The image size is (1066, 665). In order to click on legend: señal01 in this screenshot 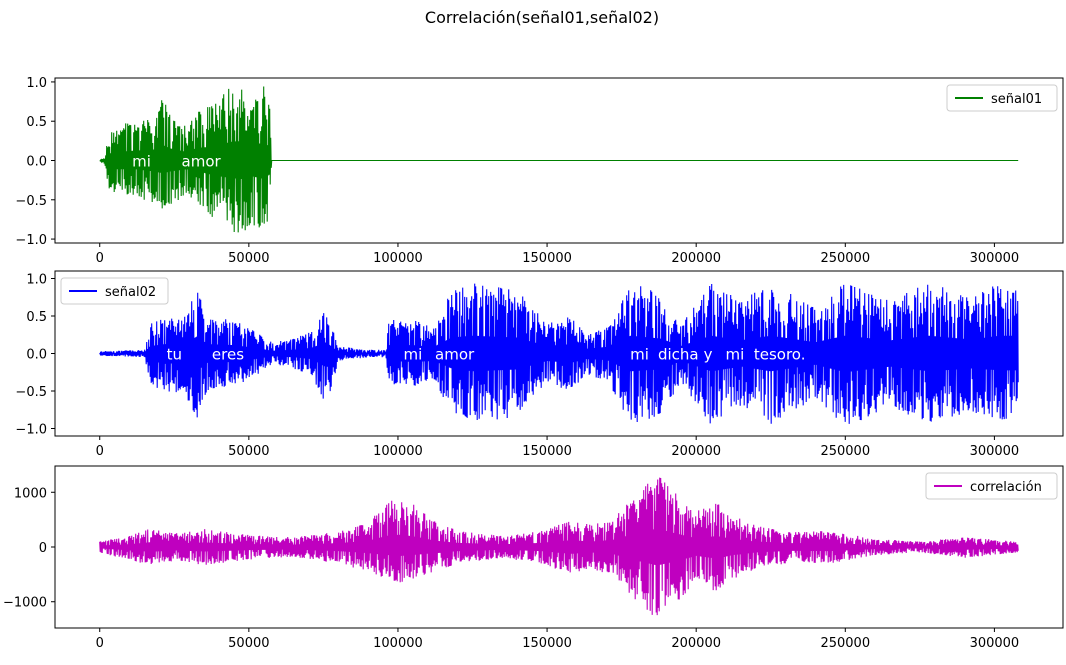, I will do `click(1002, 98)`.